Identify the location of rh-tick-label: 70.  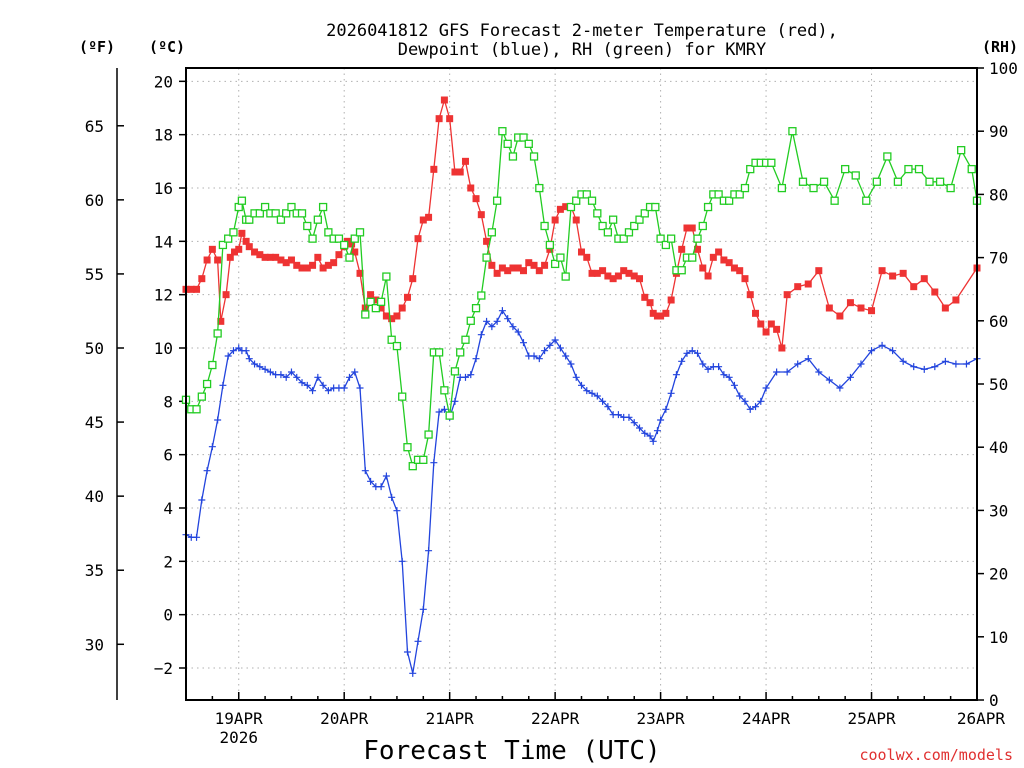
(998, 258).